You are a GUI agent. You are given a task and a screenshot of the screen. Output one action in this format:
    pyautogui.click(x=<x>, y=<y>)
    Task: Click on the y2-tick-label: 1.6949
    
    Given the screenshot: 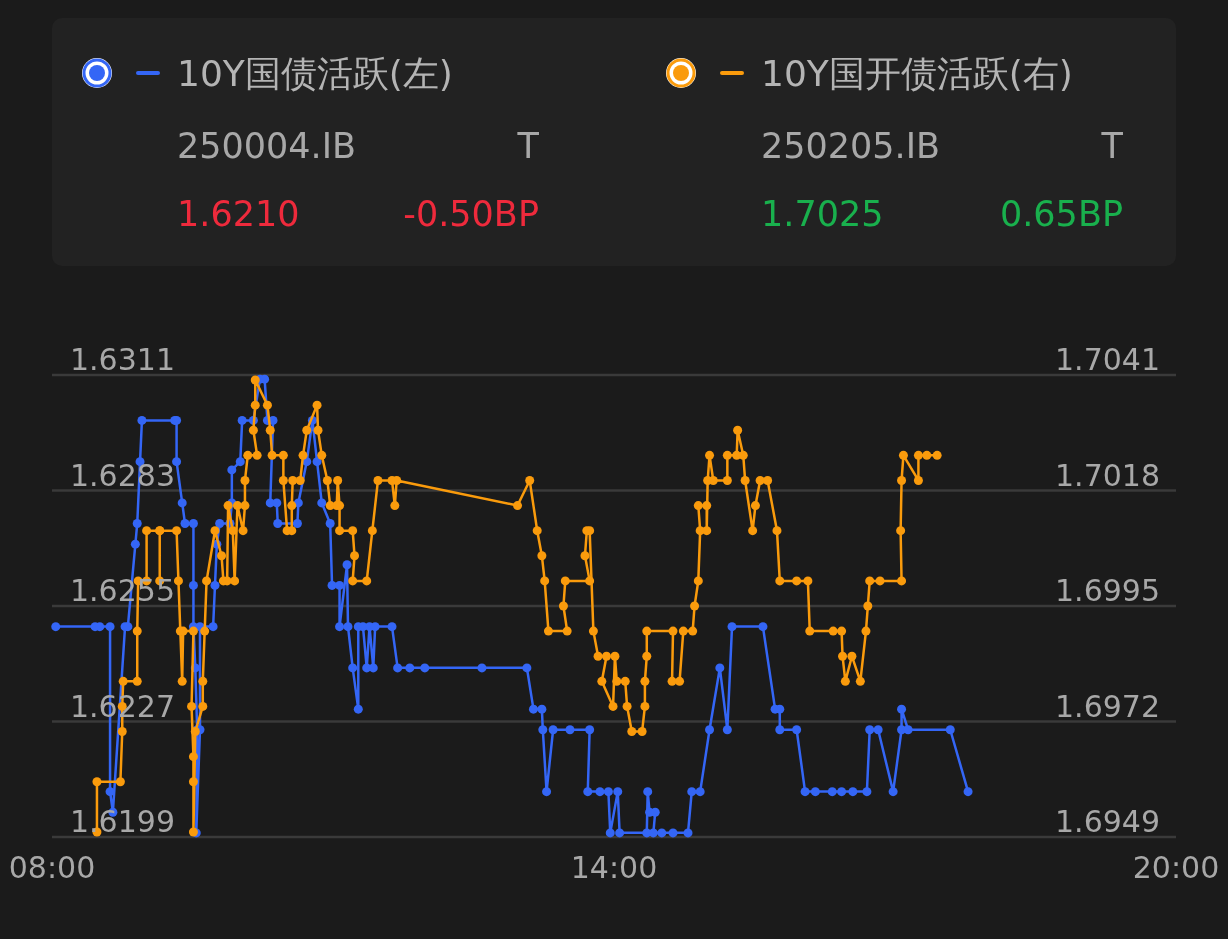 What is the action you would take?
    pyautogui.click(x=1107, y=821)
    